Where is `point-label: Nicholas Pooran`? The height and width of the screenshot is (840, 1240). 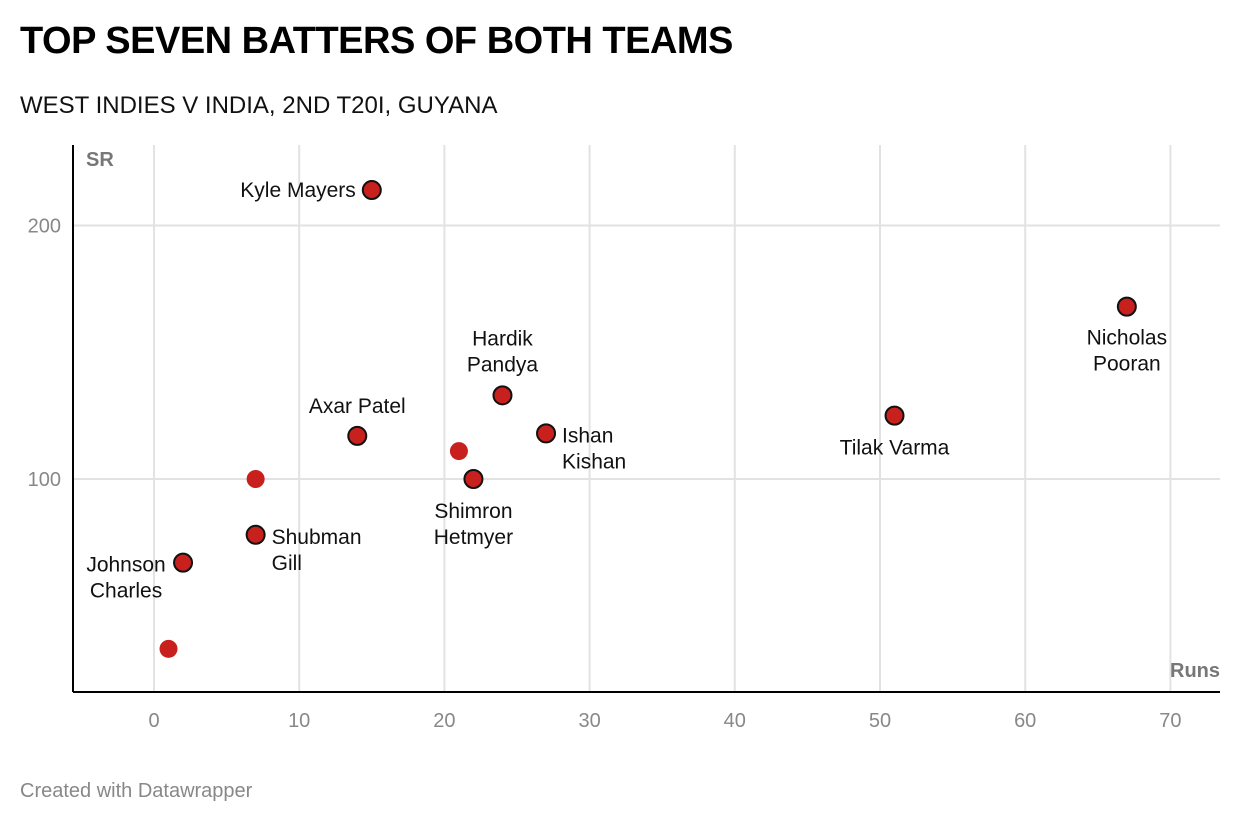
point-label: Nicholas Pooran is located at coordinates (1127, 351).